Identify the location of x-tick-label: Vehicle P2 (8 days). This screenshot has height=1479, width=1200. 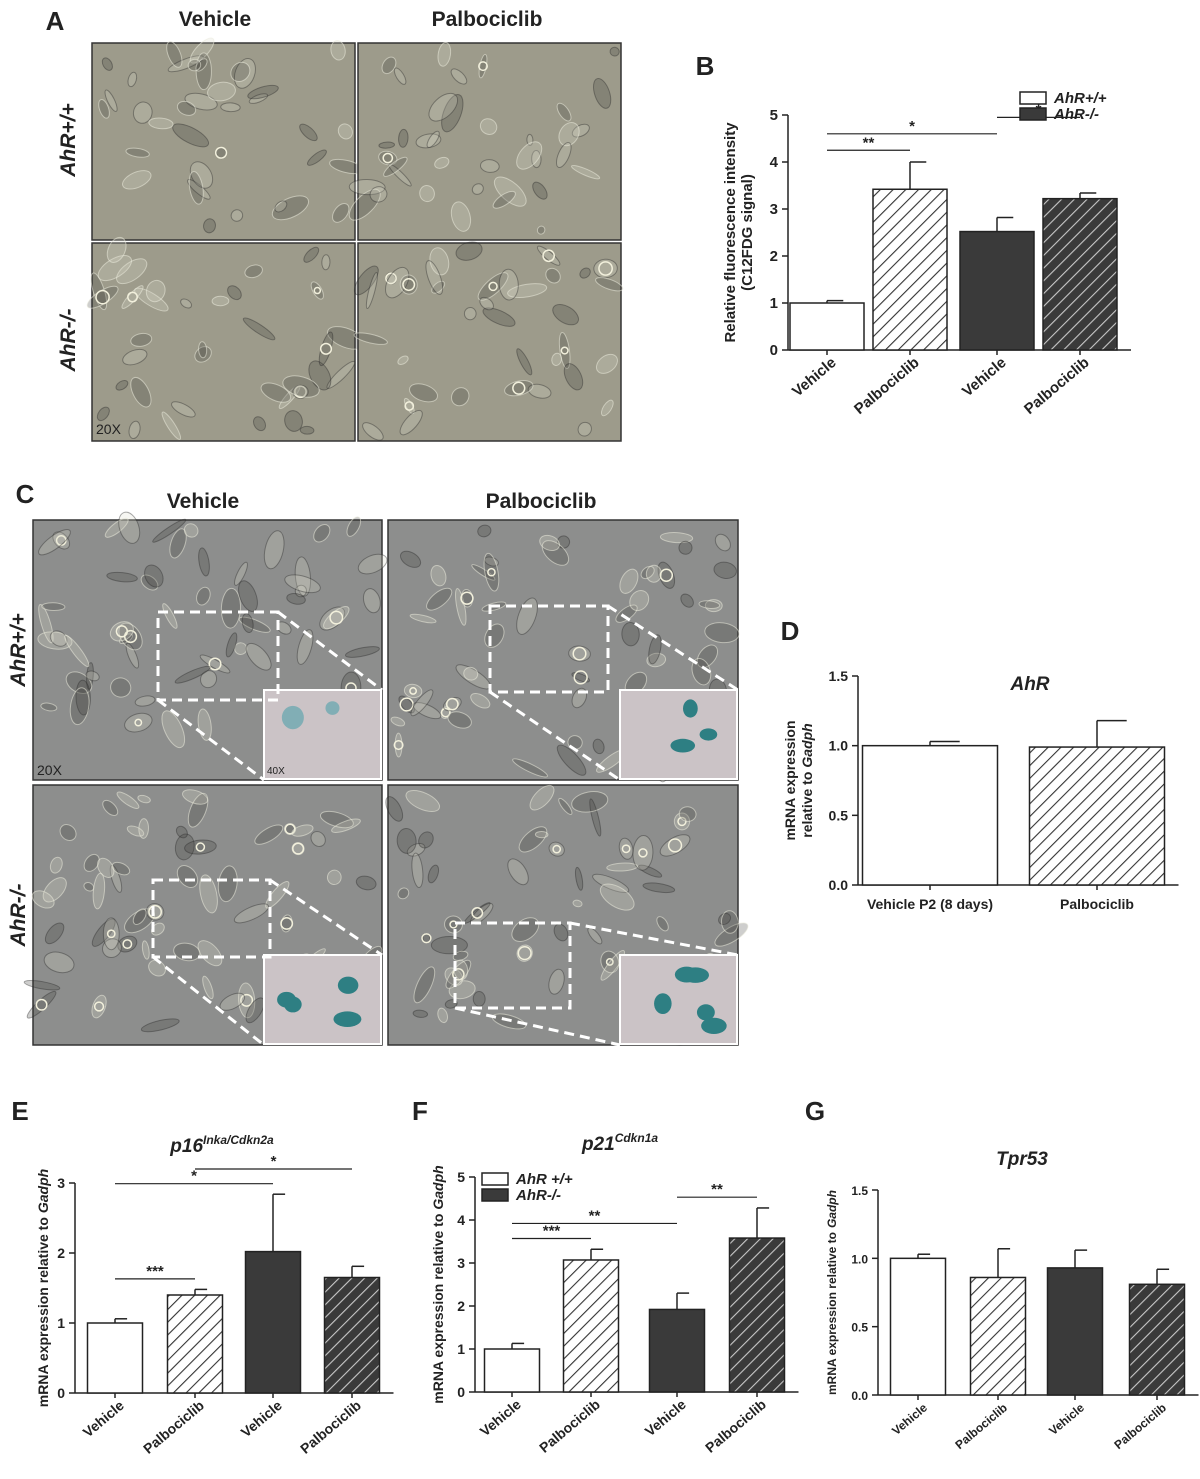
(930, 904).